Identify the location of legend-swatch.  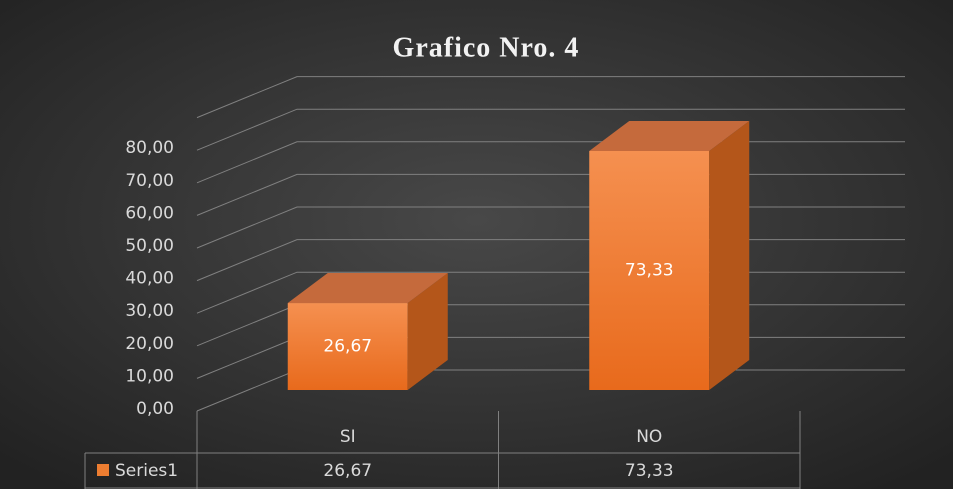
(103, 470).